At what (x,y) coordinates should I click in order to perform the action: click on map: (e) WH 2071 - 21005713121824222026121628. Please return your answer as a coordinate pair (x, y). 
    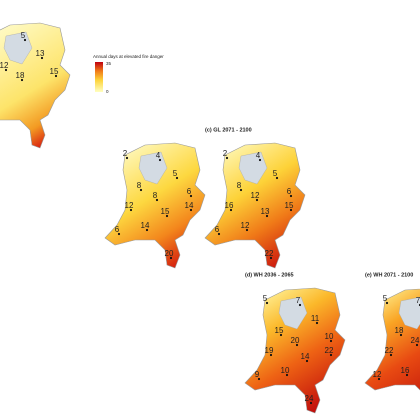
    Looking at the image, I should click on (392, 331).